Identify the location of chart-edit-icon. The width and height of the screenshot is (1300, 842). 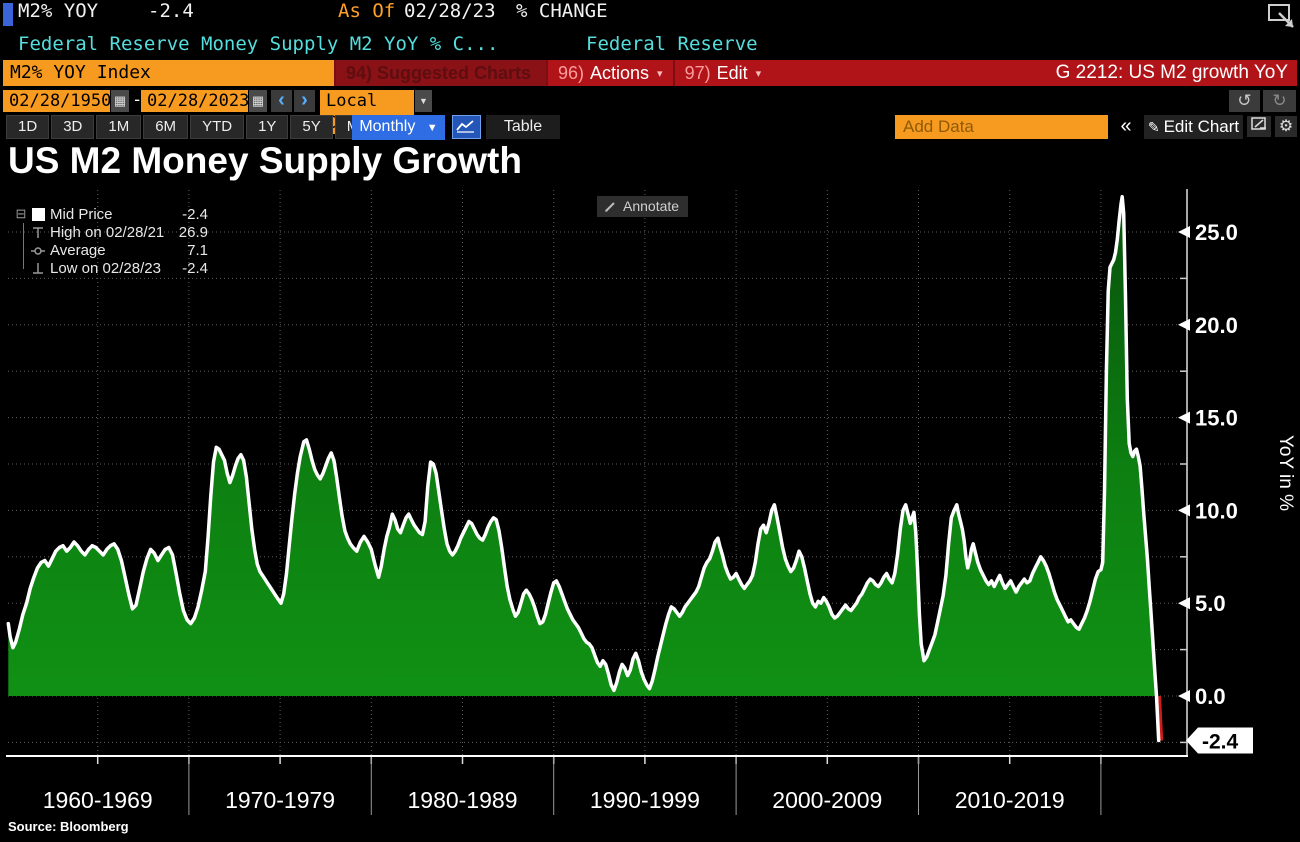
(1258, 123).